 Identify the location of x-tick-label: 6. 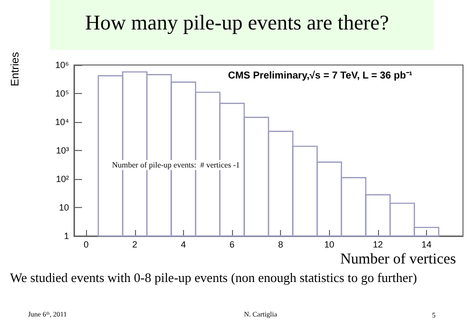
(232, 245).